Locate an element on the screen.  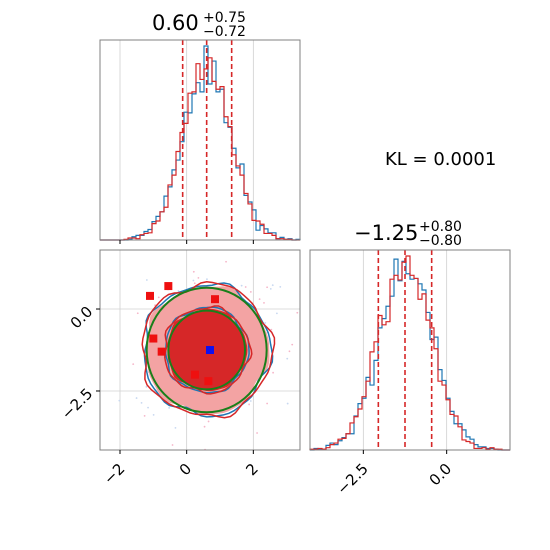
contour-green-outer is located at coordinates (206, 350).